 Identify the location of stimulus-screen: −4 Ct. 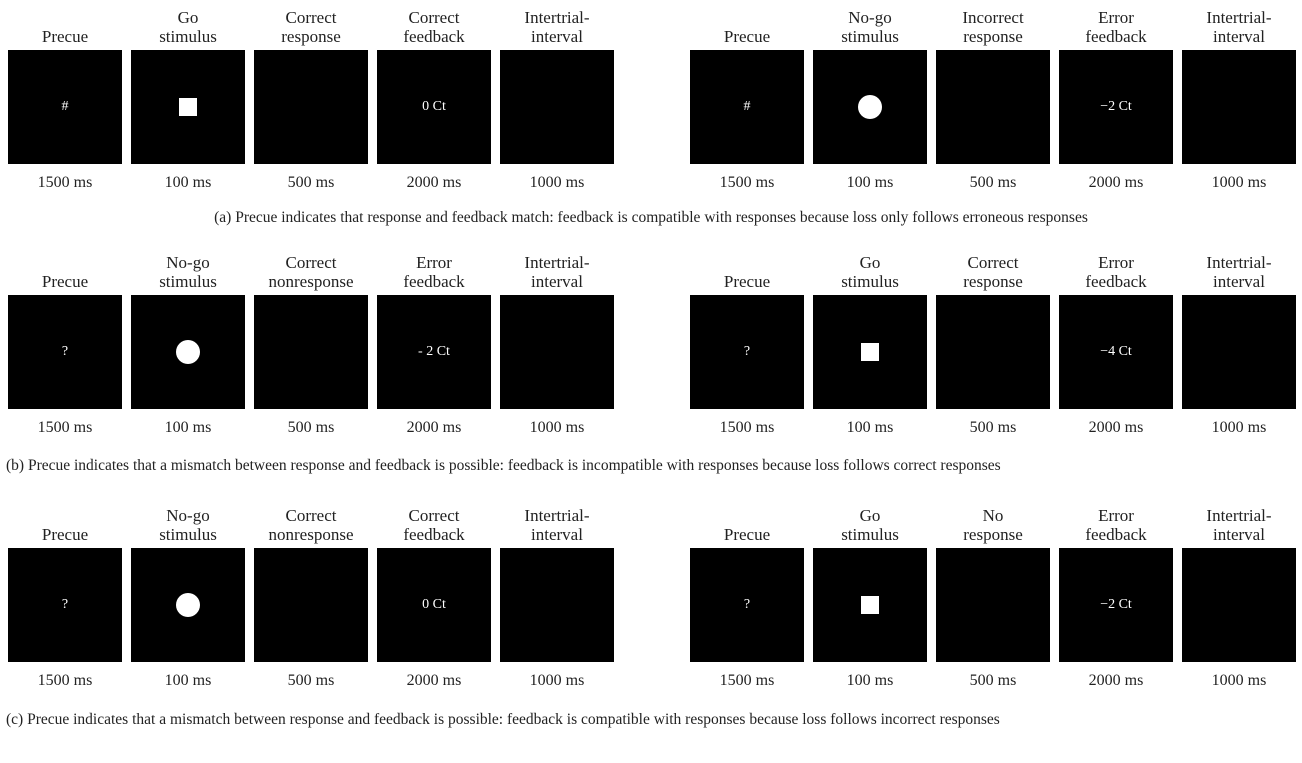
(1116, 352).